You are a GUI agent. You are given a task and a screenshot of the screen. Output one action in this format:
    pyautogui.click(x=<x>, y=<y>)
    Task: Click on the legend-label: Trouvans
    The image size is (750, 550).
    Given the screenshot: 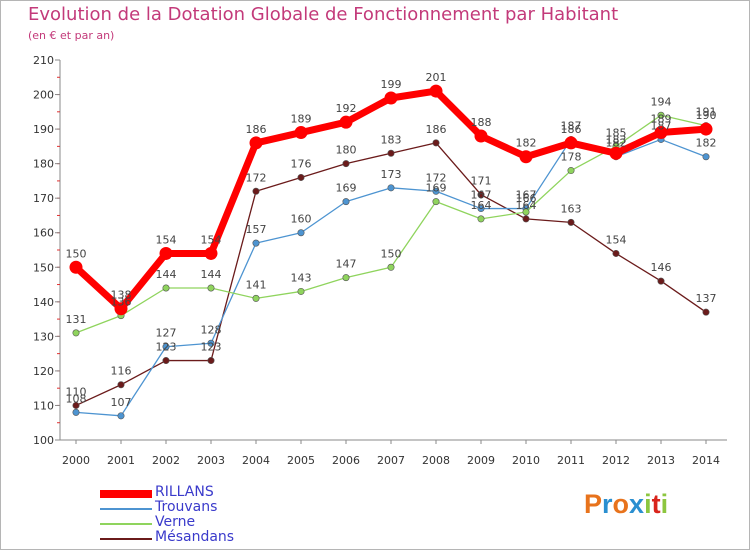 What is the action you would take?
    pyautogui.click(x=186, y=507)
    